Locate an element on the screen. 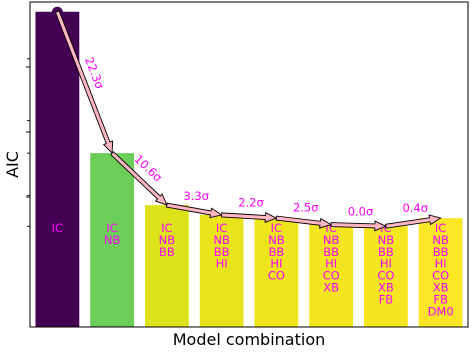  significance-label: 2.5σ is located at coordinates (306, 207).